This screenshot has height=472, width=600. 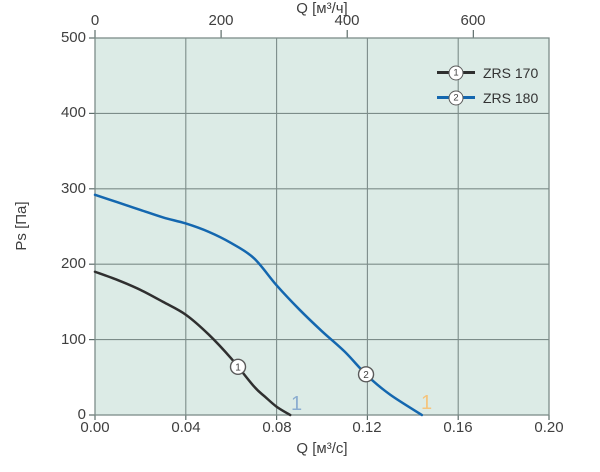 I want to click on bottom-tick-label: 0.20, so click(x=549, y=427).